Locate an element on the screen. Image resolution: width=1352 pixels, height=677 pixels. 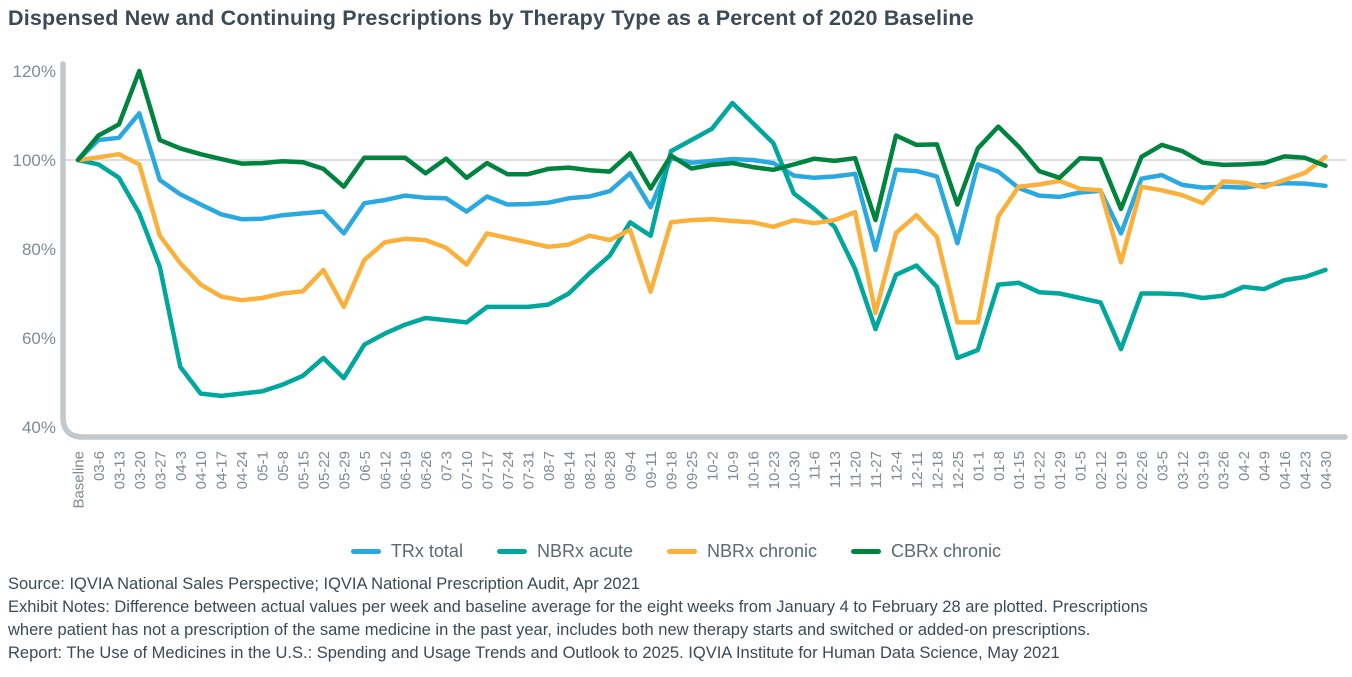
y-tick-label: 40% is located at coordinates (39, 427).